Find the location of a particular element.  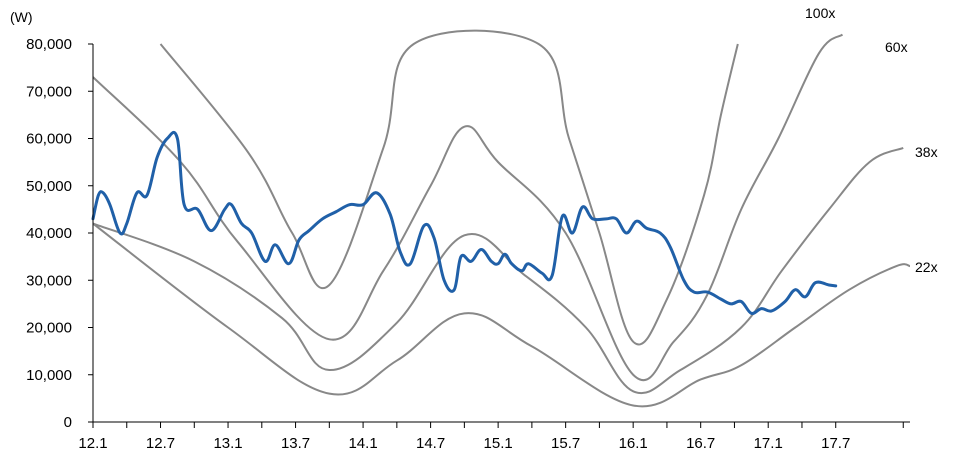

y-tick-label: 20,000 is located at coordinates (49, 328).